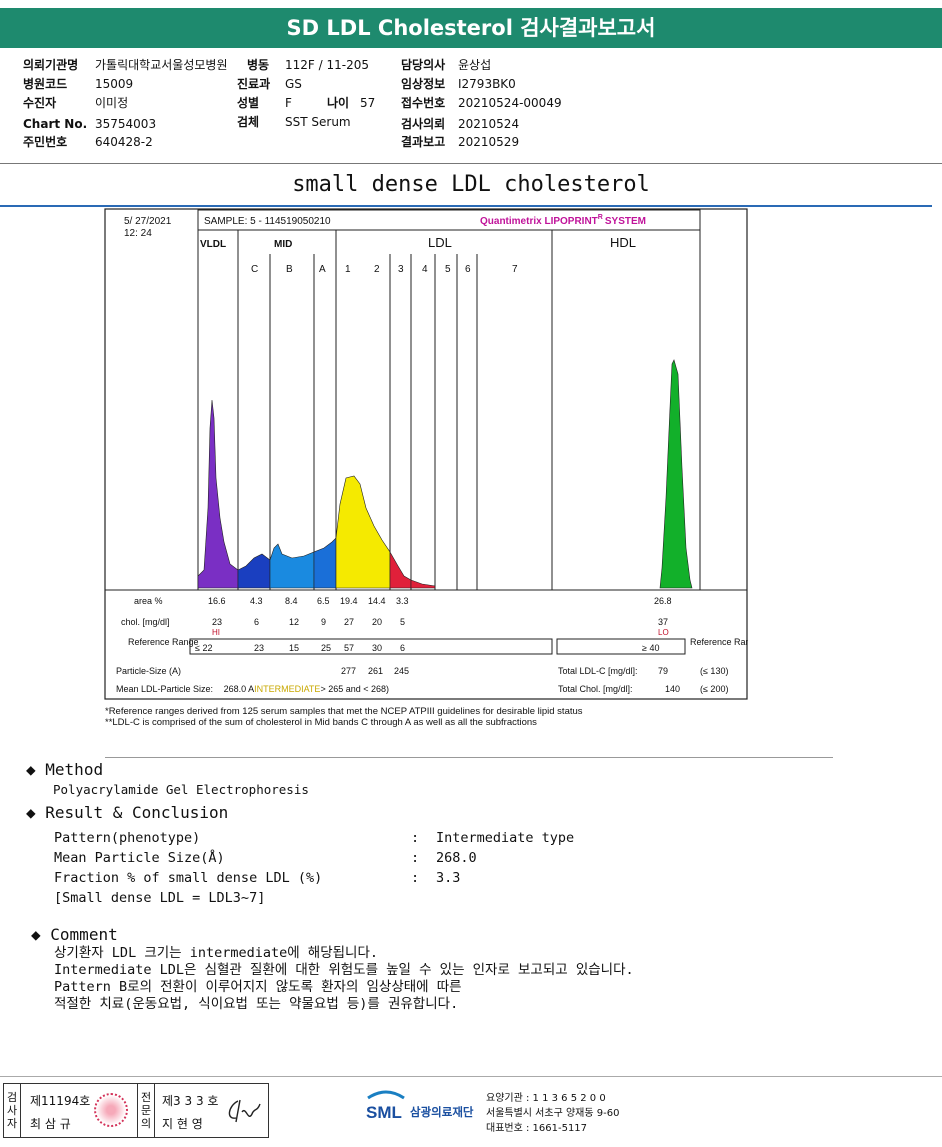  Describe the element at coordinates (423, 65) in the screenshot. I see `doctor-label: 담당의사` at that location.